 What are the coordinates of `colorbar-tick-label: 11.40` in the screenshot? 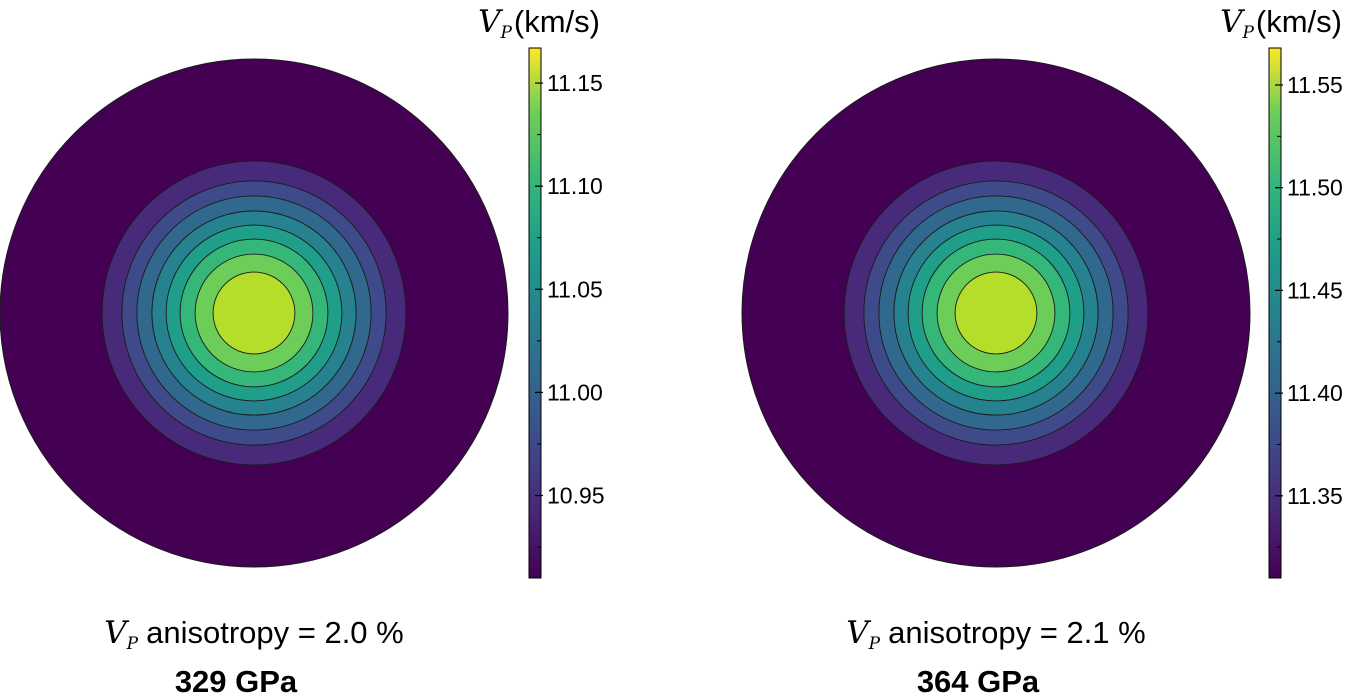 It's located at (1315, 393).